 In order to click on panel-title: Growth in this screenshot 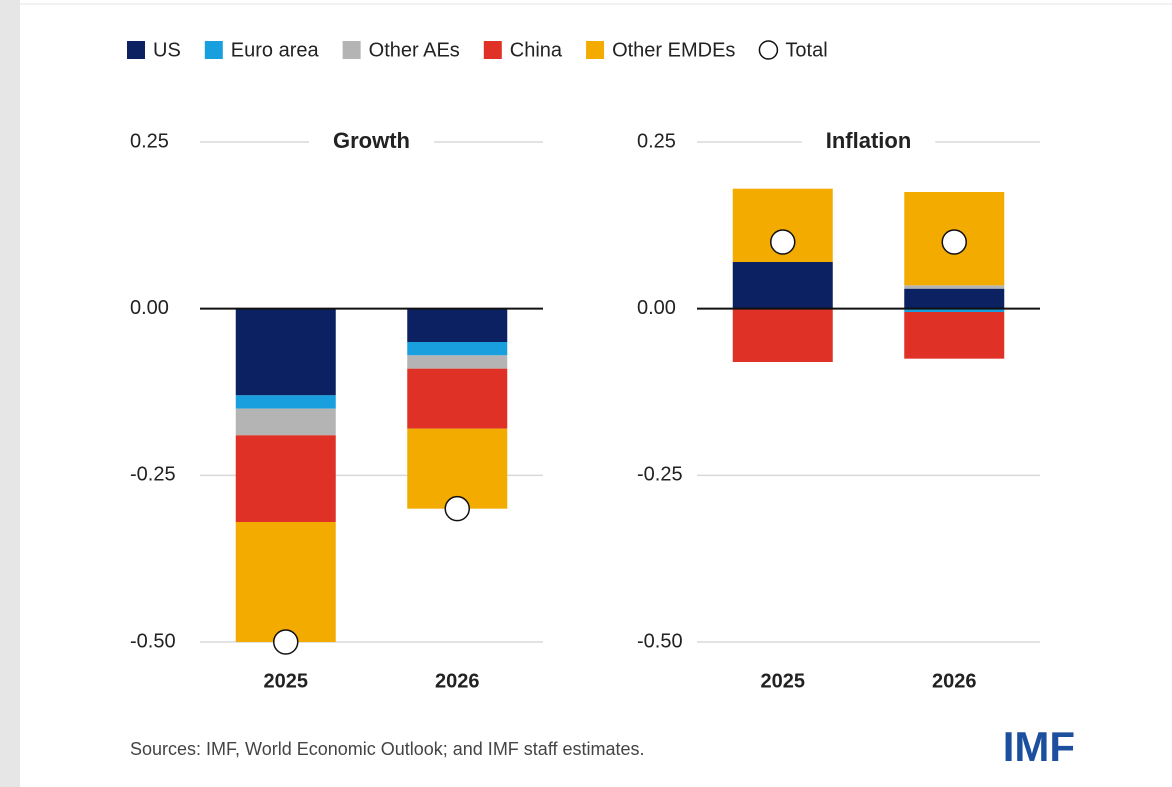, I will do `click(371, 140)`.